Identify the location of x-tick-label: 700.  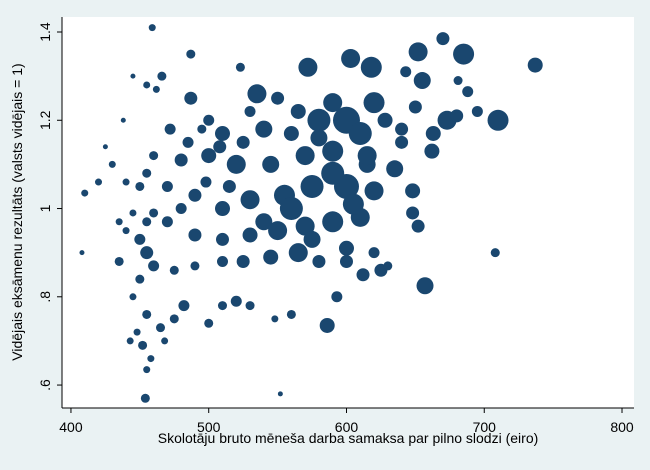
(485, 427).